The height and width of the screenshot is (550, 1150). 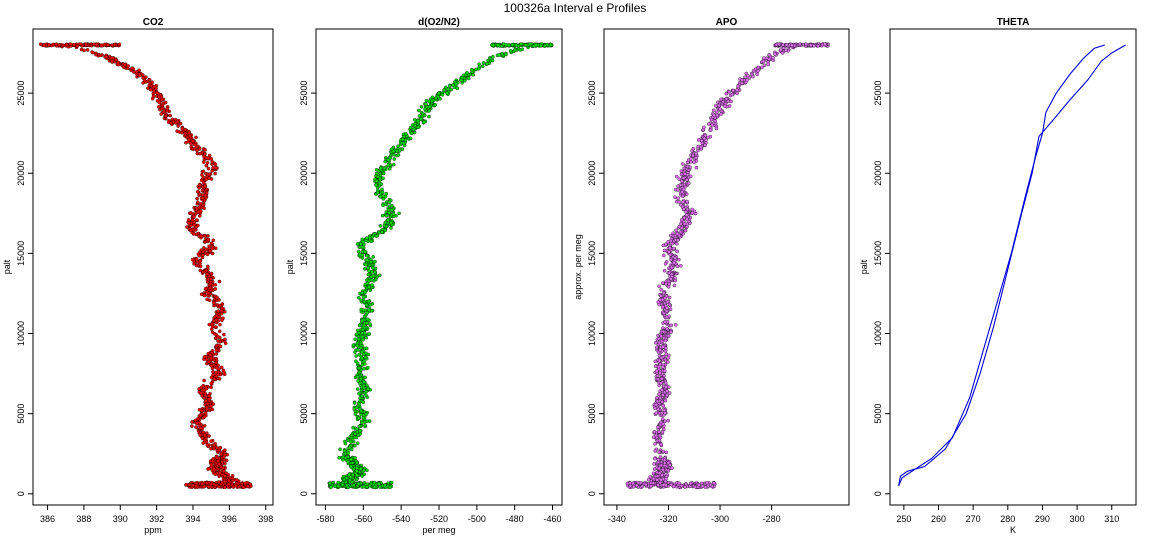 What do you see at coordinates (973, 519) in the screenshot?
I see `x-tick-label: 270` at bounding box center [973, 519].